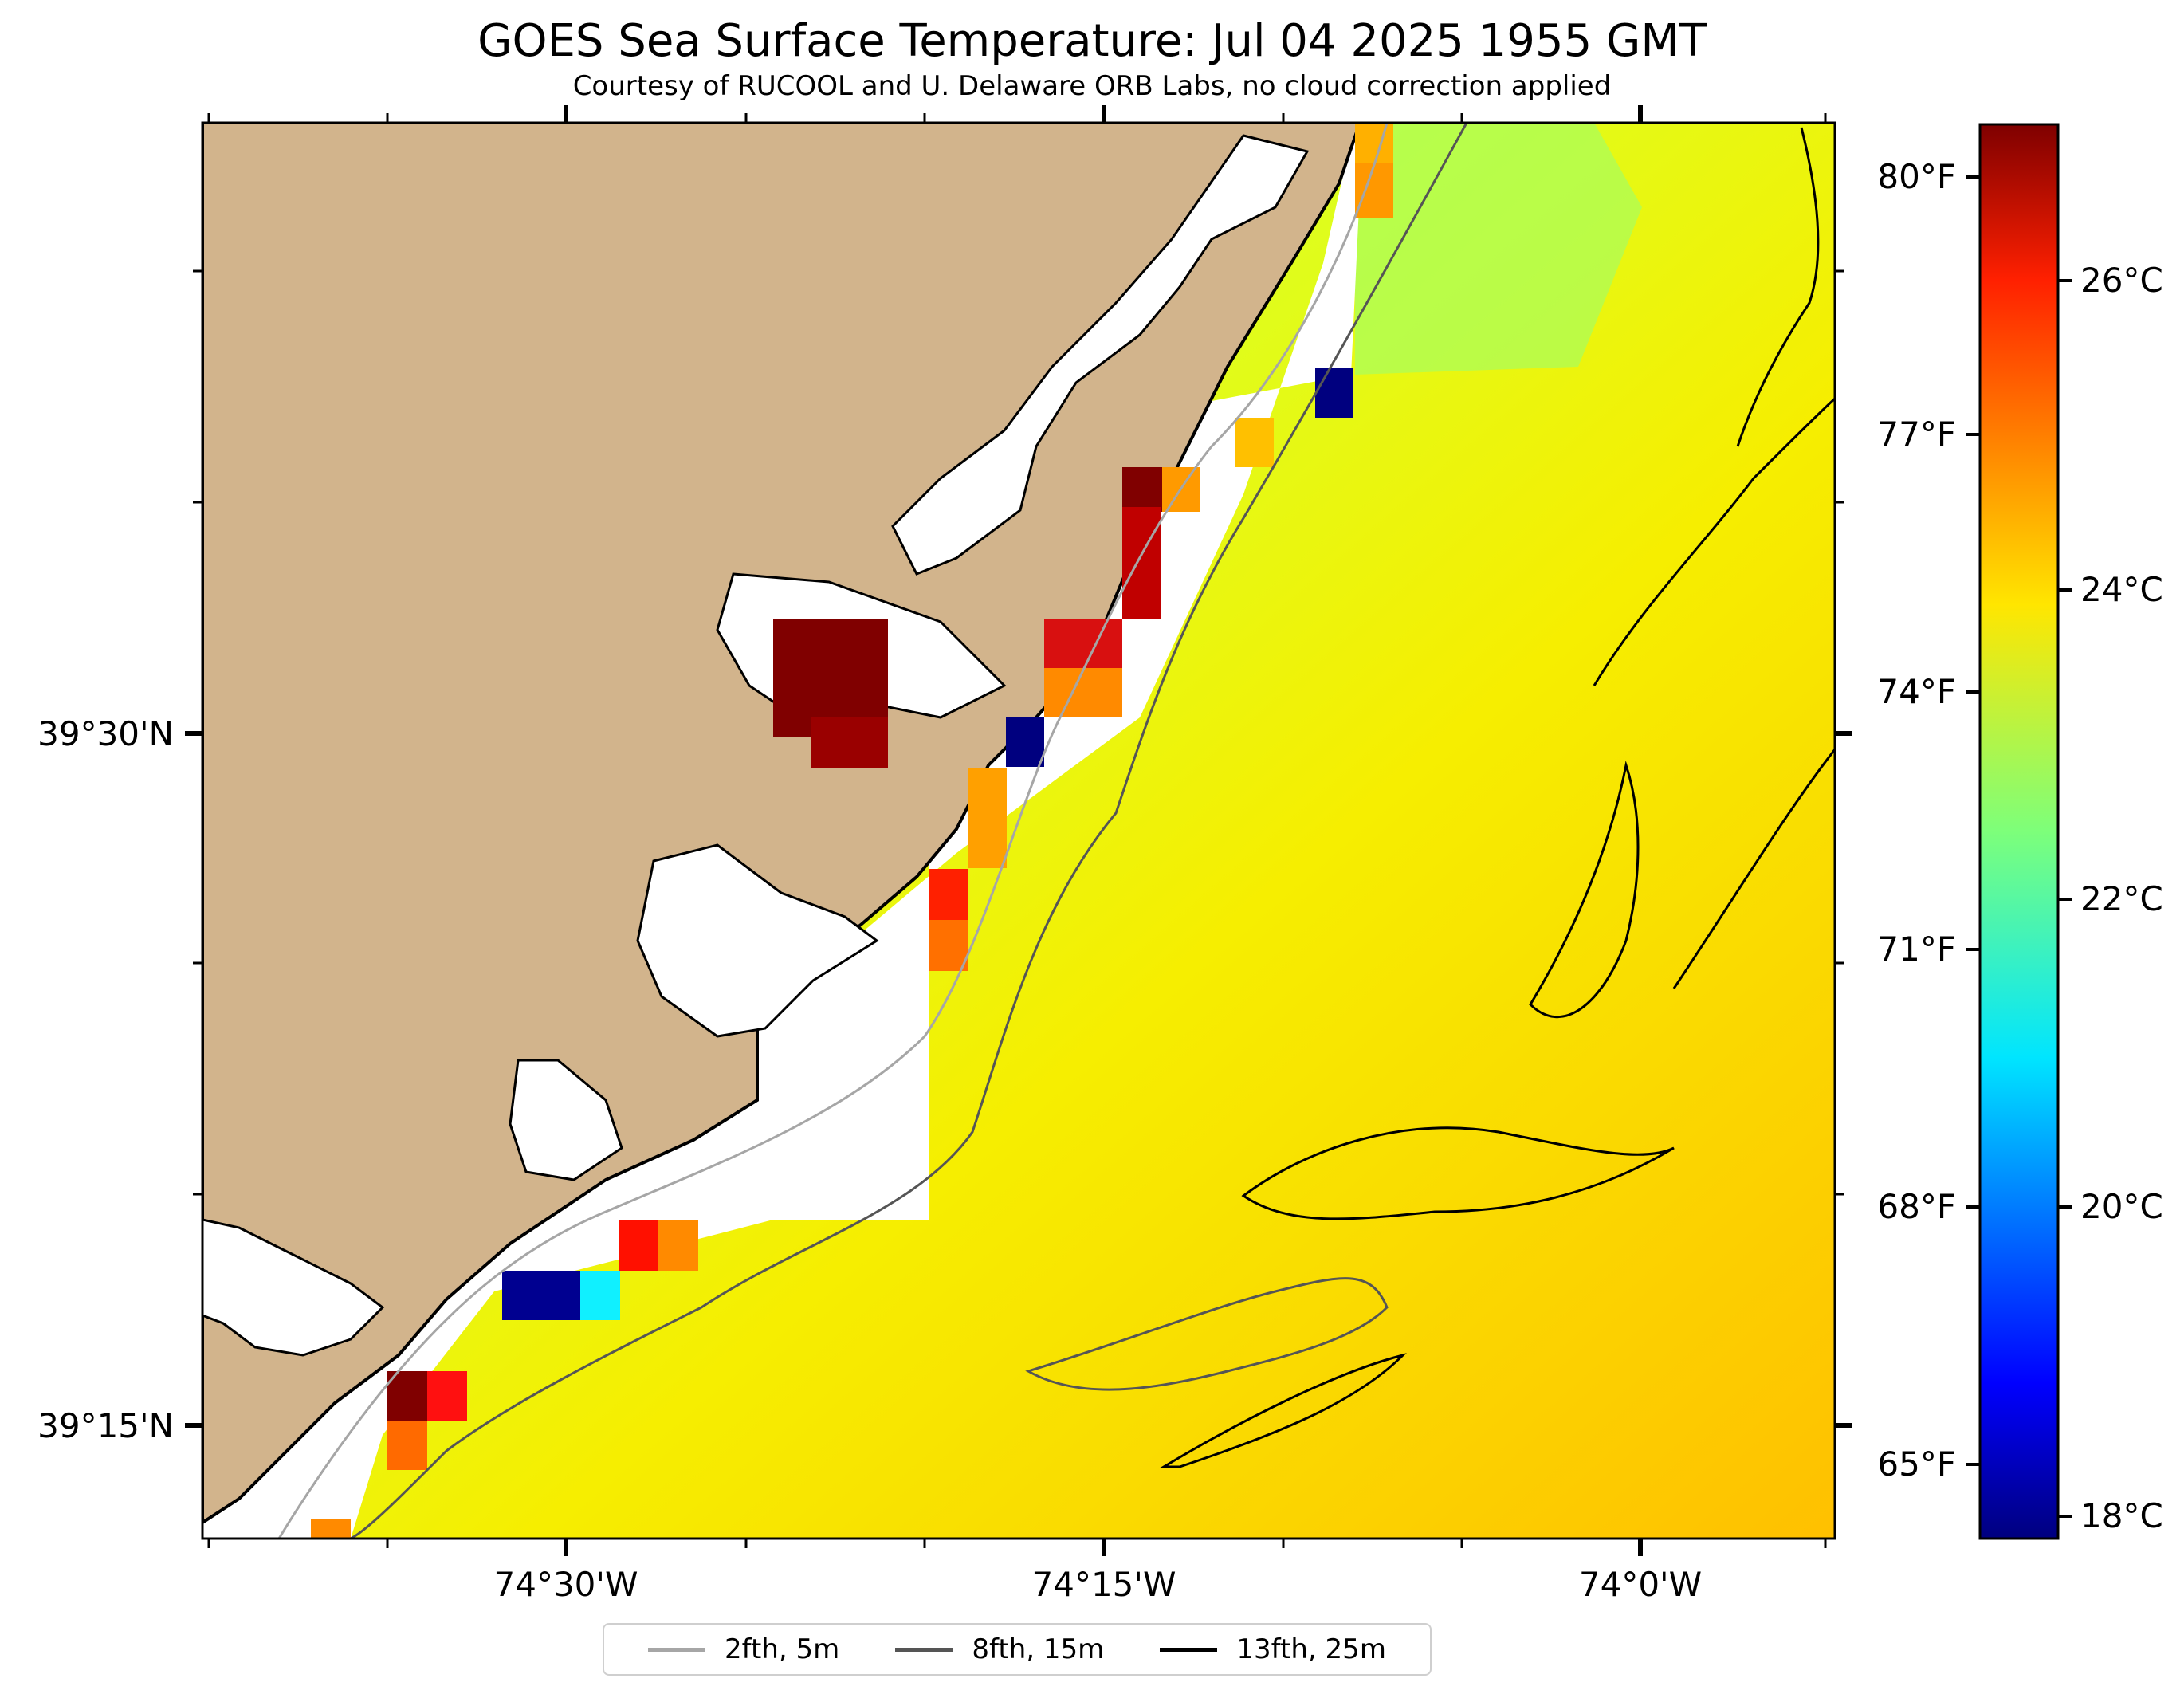 The height and width of the screenshot is (1698, 2184). What do you see at coordinates (1916, 691) in the screenshot?
I see `colorbar-fahrenheit-label: 74°F` at bounding box center [1916, 691].